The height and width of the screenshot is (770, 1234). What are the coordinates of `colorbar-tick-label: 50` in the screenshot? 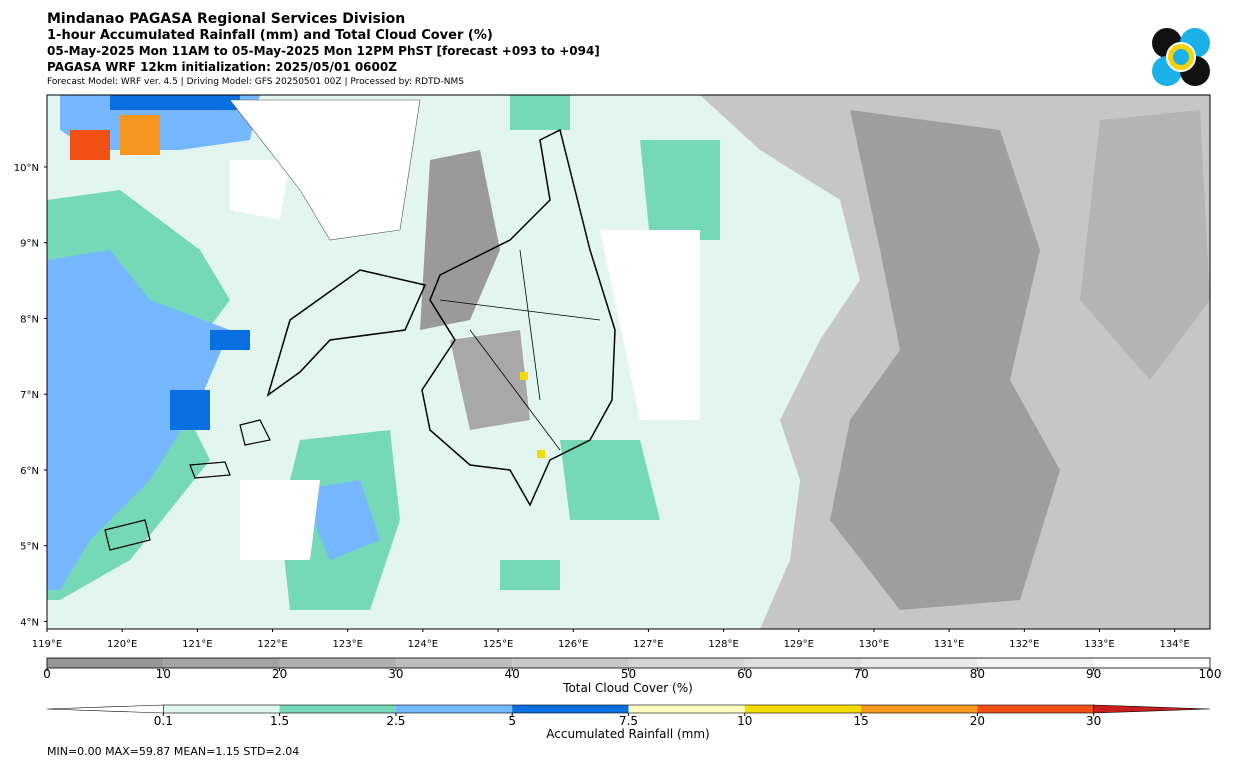 It's located at (628, 674).